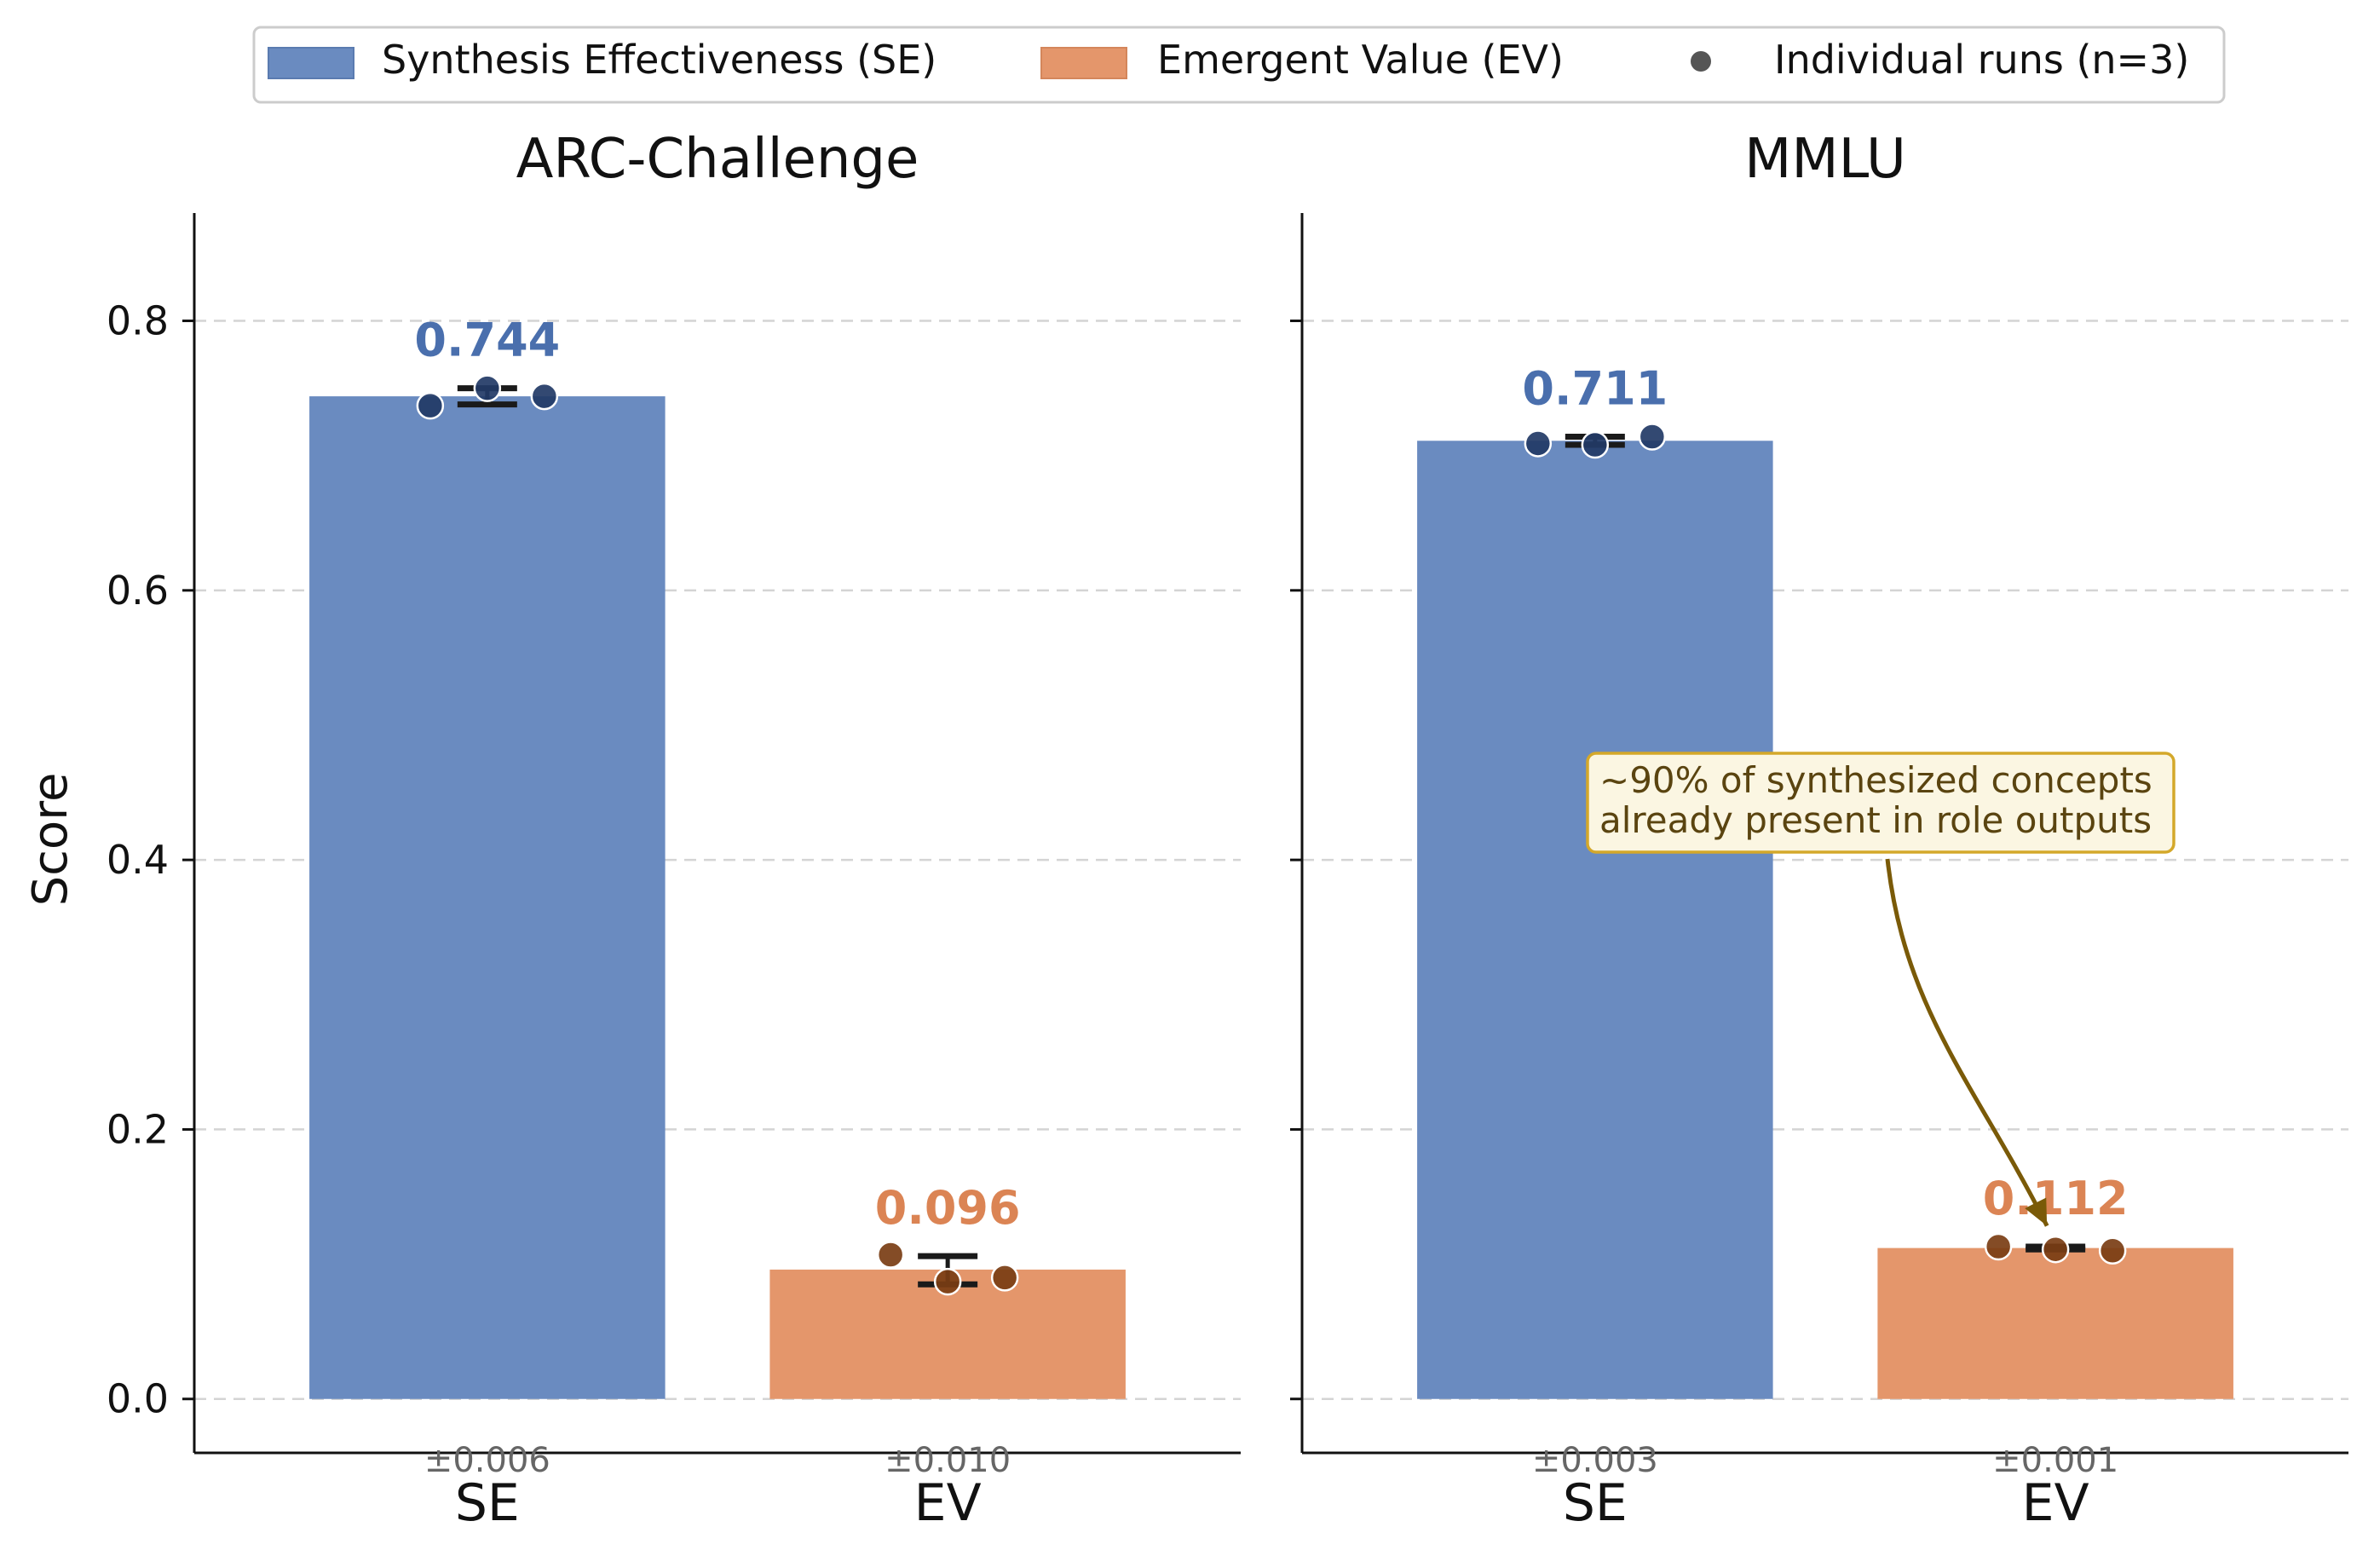 Image resolution: width=2380 pixels, height=1550 pixels. Describe the element at coordinates (2055, 1323) in the screenshot. I see `bar-ev` at that location.